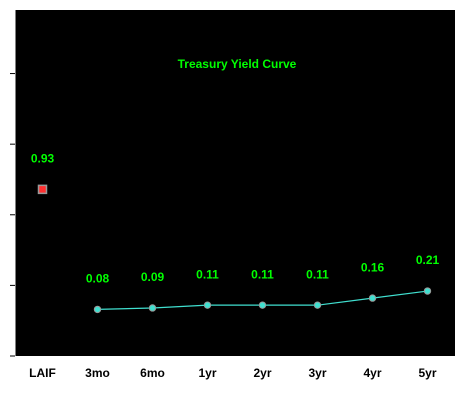  Describe the element at coordinates (237, 64) in the screenshot. I see `chart-title: Treasury Yield Curve` at that location.